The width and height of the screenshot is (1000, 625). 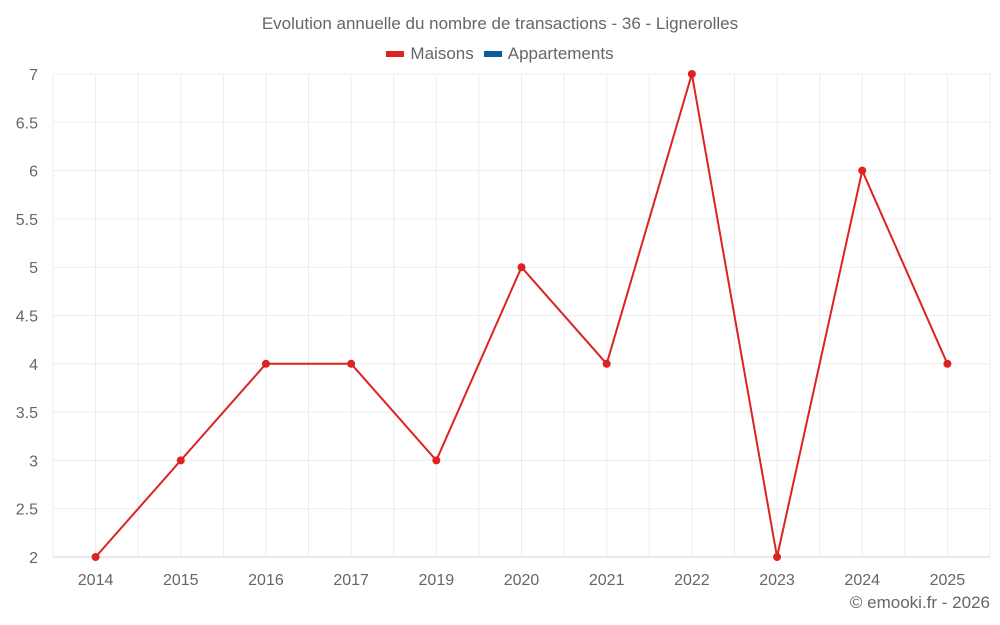 I want to click on y-tick-label: 3.5, so click(x=27, y=413).